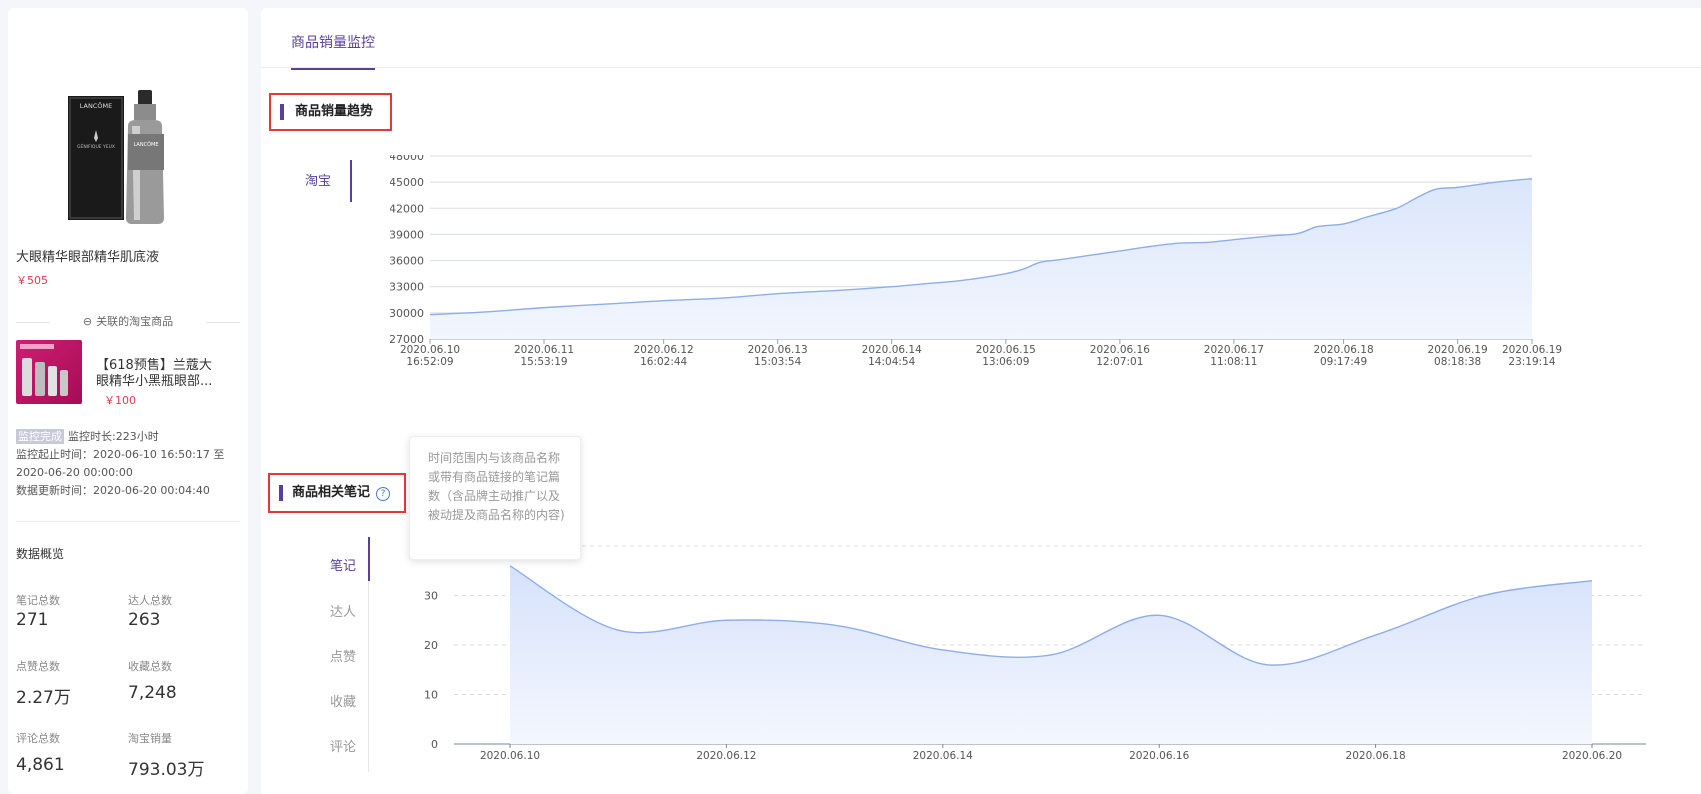 The image size is (1701, 794). I want to click on x-tick-time: 15:53:19, so click(543, 362).